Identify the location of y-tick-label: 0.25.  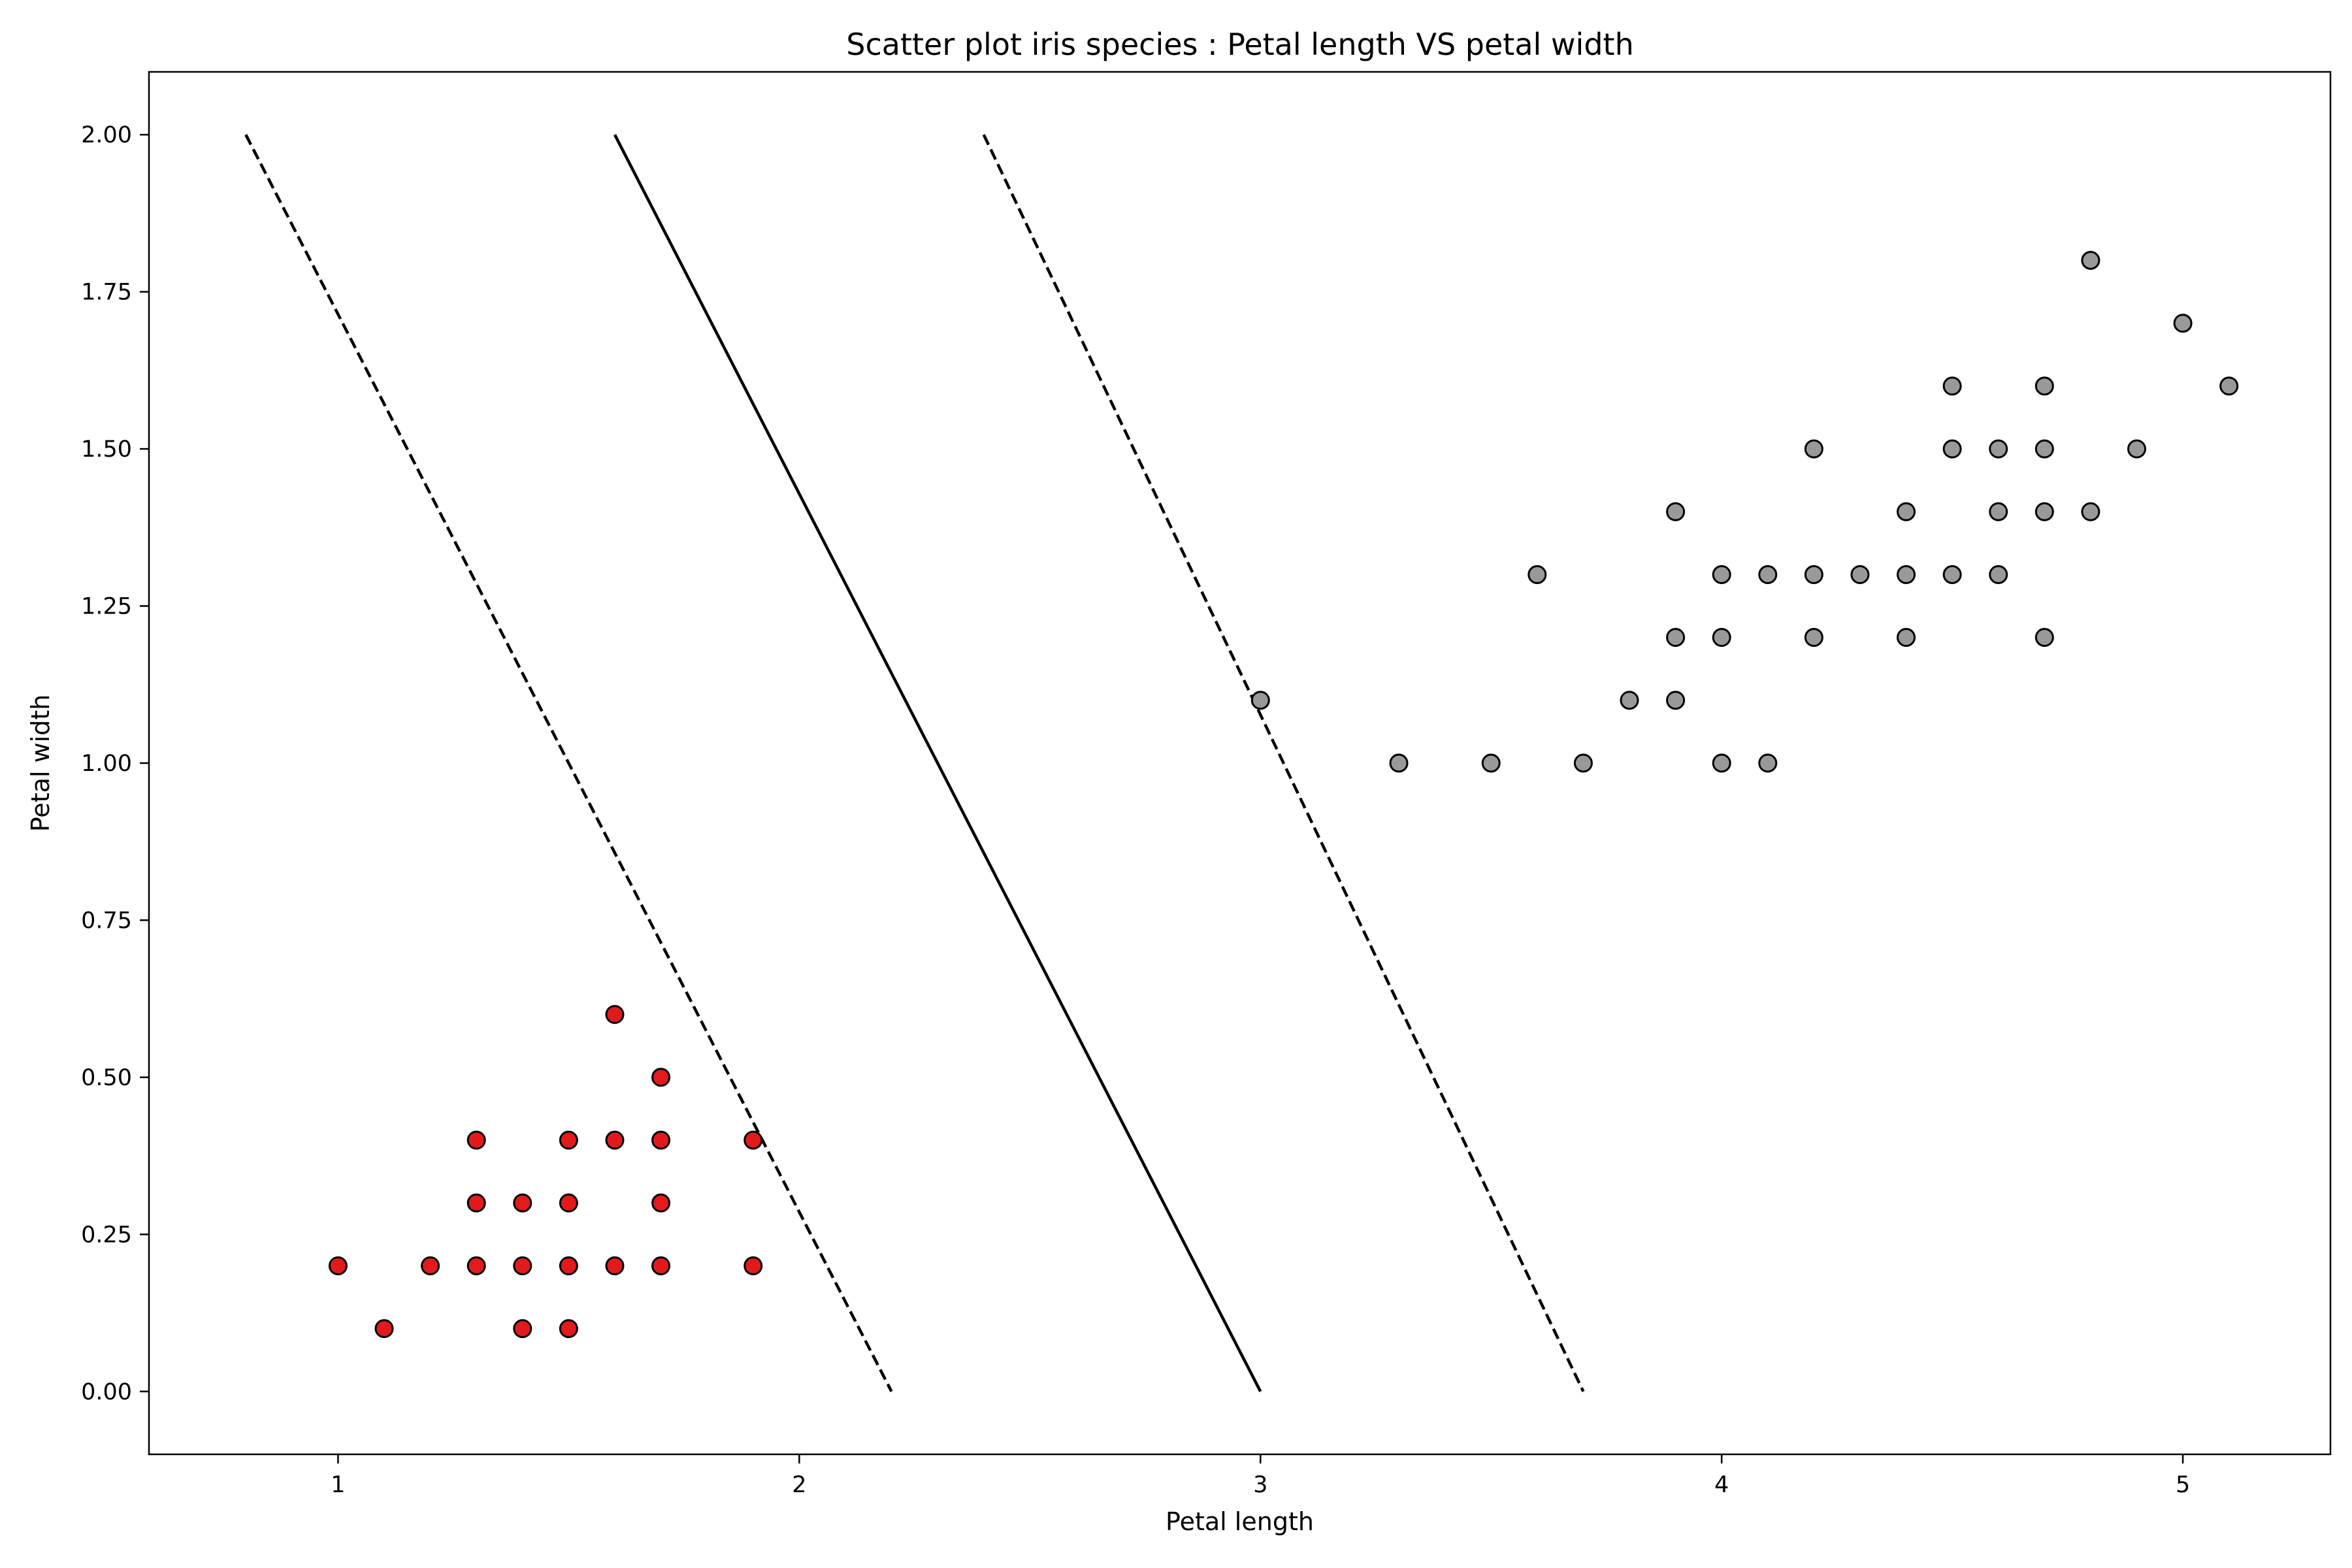
(106, 1235).